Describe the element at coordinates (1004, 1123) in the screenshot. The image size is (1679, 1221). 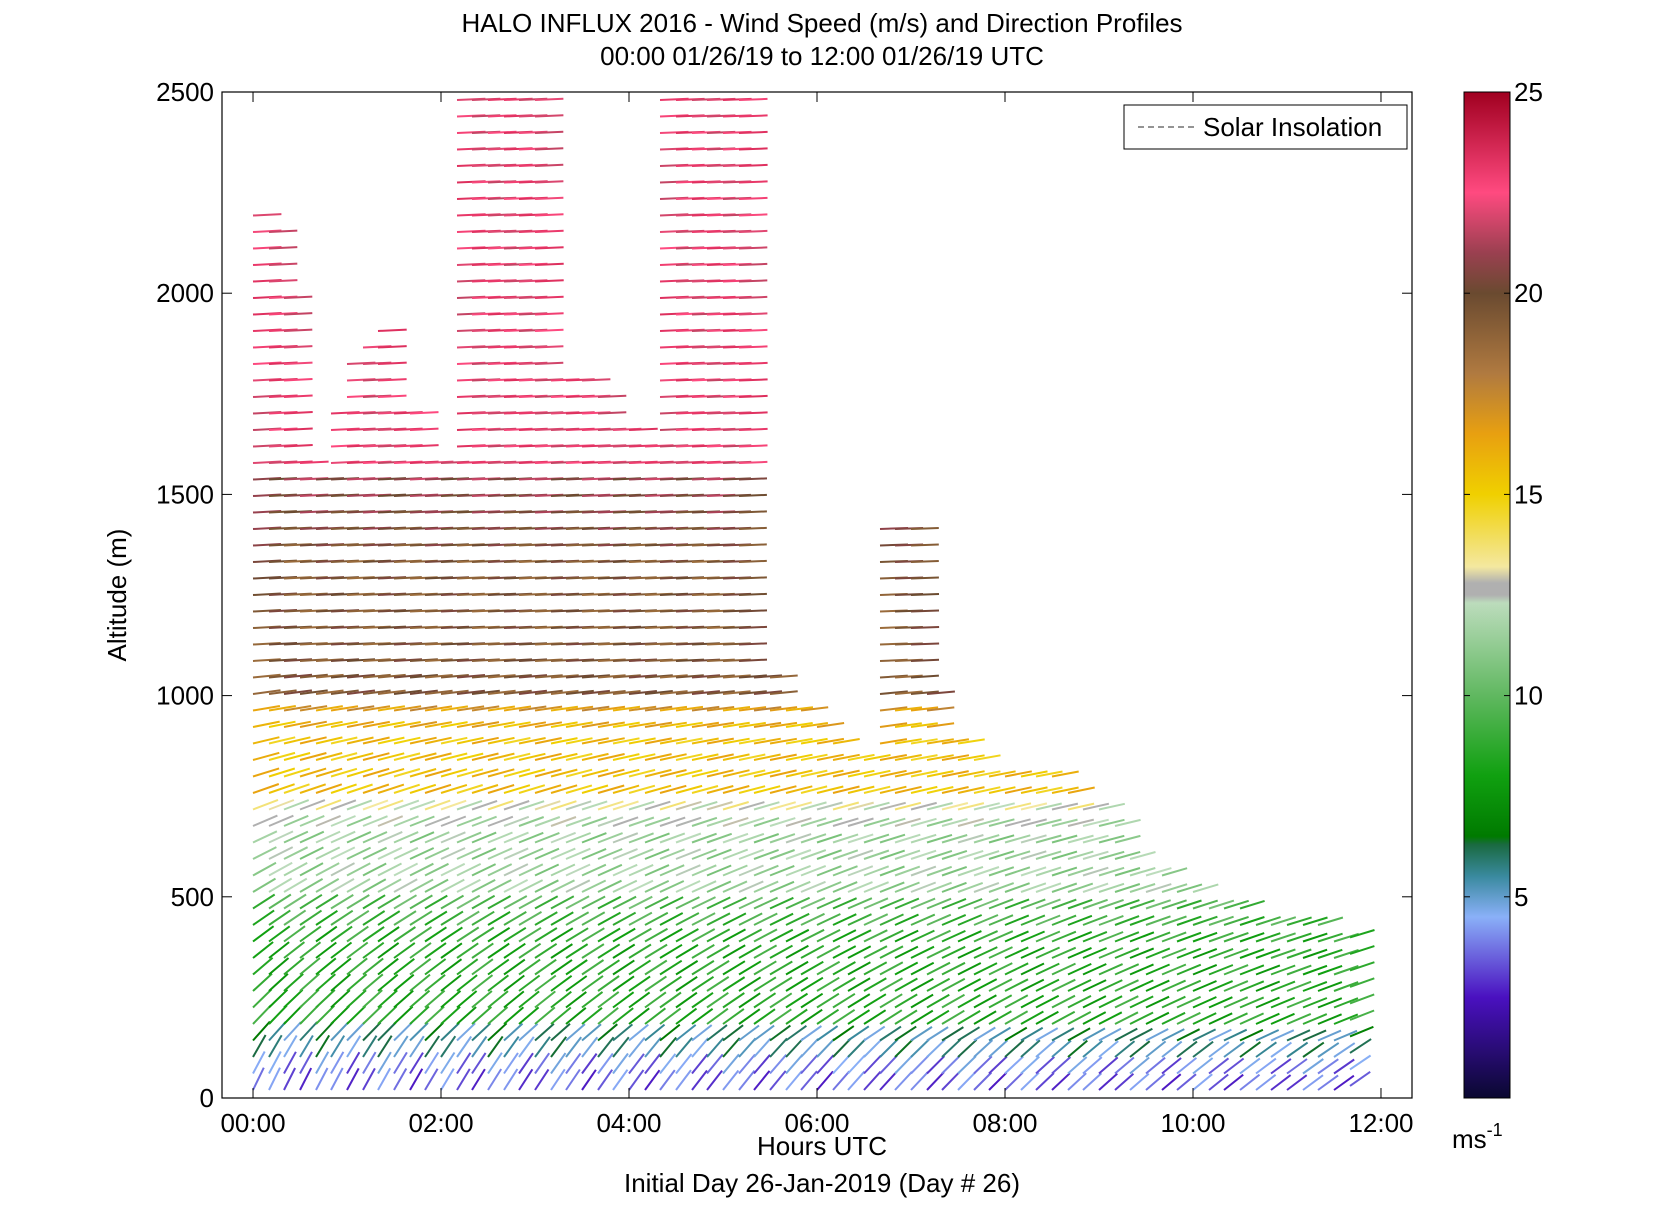
I see `x-tick-label: 08:00` at that location.